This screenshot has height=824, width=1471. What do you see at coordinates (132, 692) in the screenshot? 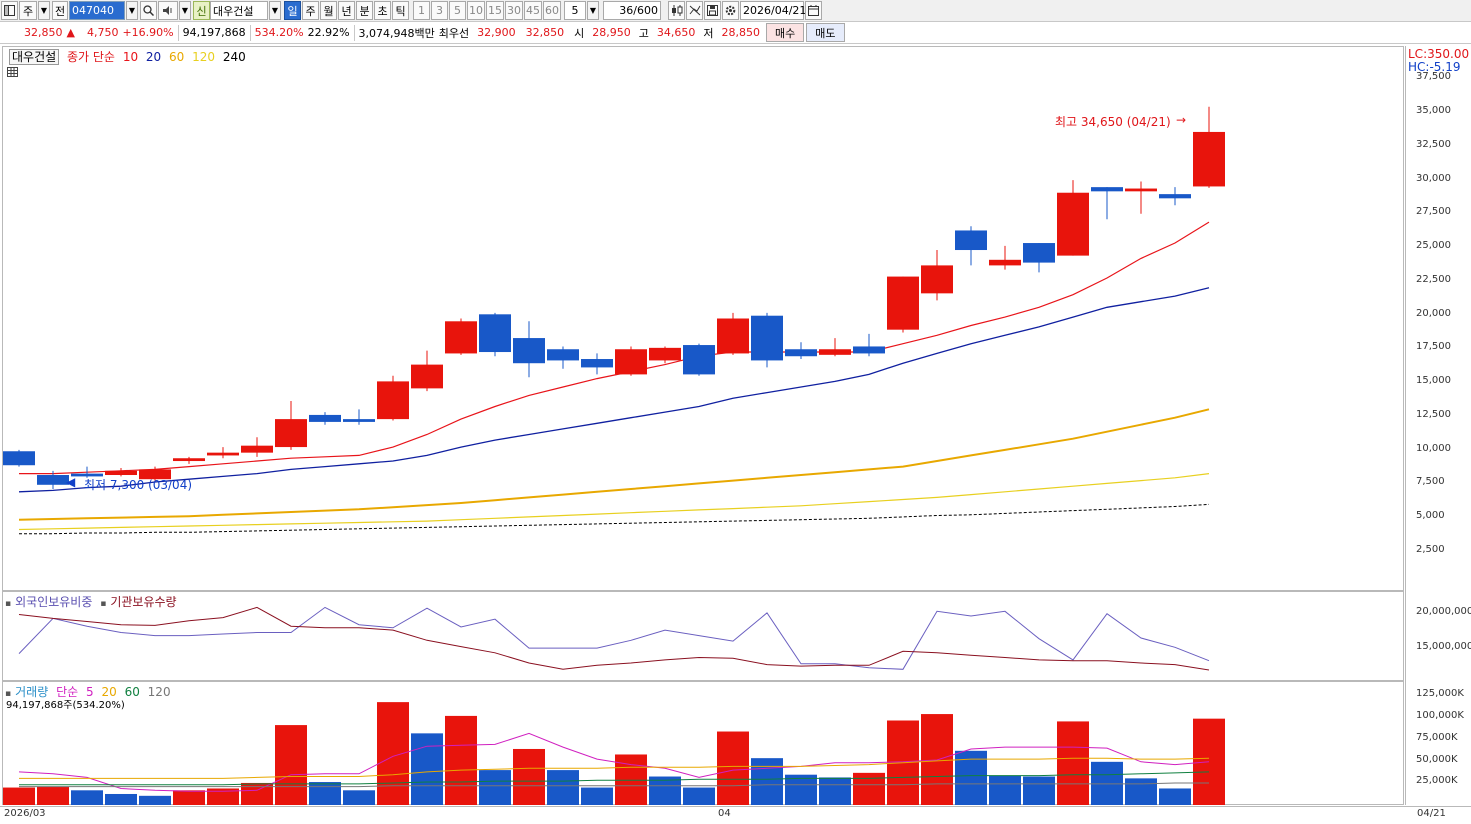
I see `vol-ma60-label: 60` at bounding box center [132, 692].